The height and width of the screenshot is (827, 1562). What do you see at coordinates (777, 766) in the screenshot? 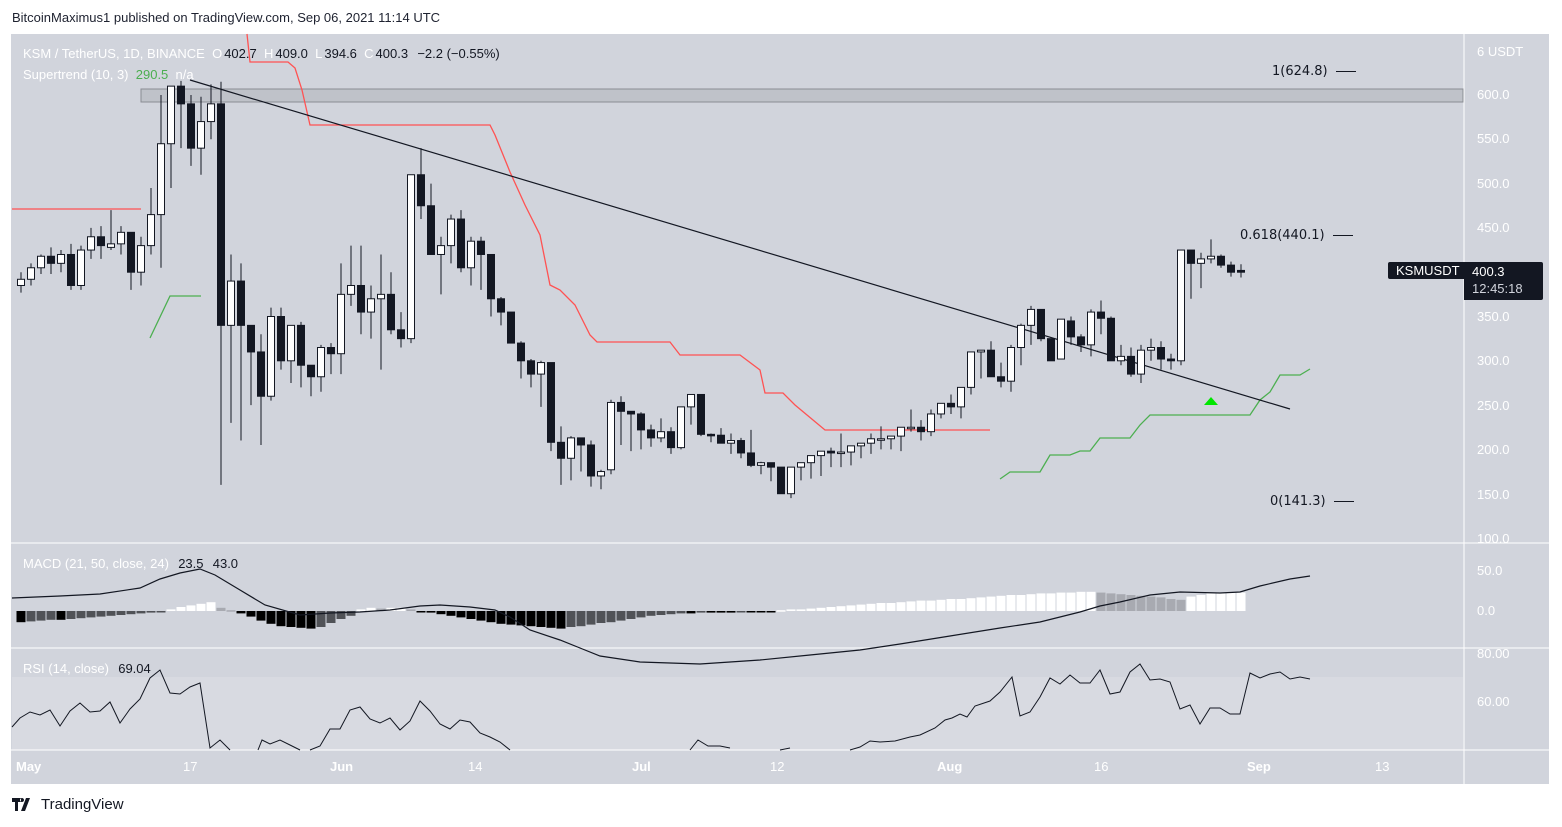
I see `time-label: 12` at bounding box center [777, 766].